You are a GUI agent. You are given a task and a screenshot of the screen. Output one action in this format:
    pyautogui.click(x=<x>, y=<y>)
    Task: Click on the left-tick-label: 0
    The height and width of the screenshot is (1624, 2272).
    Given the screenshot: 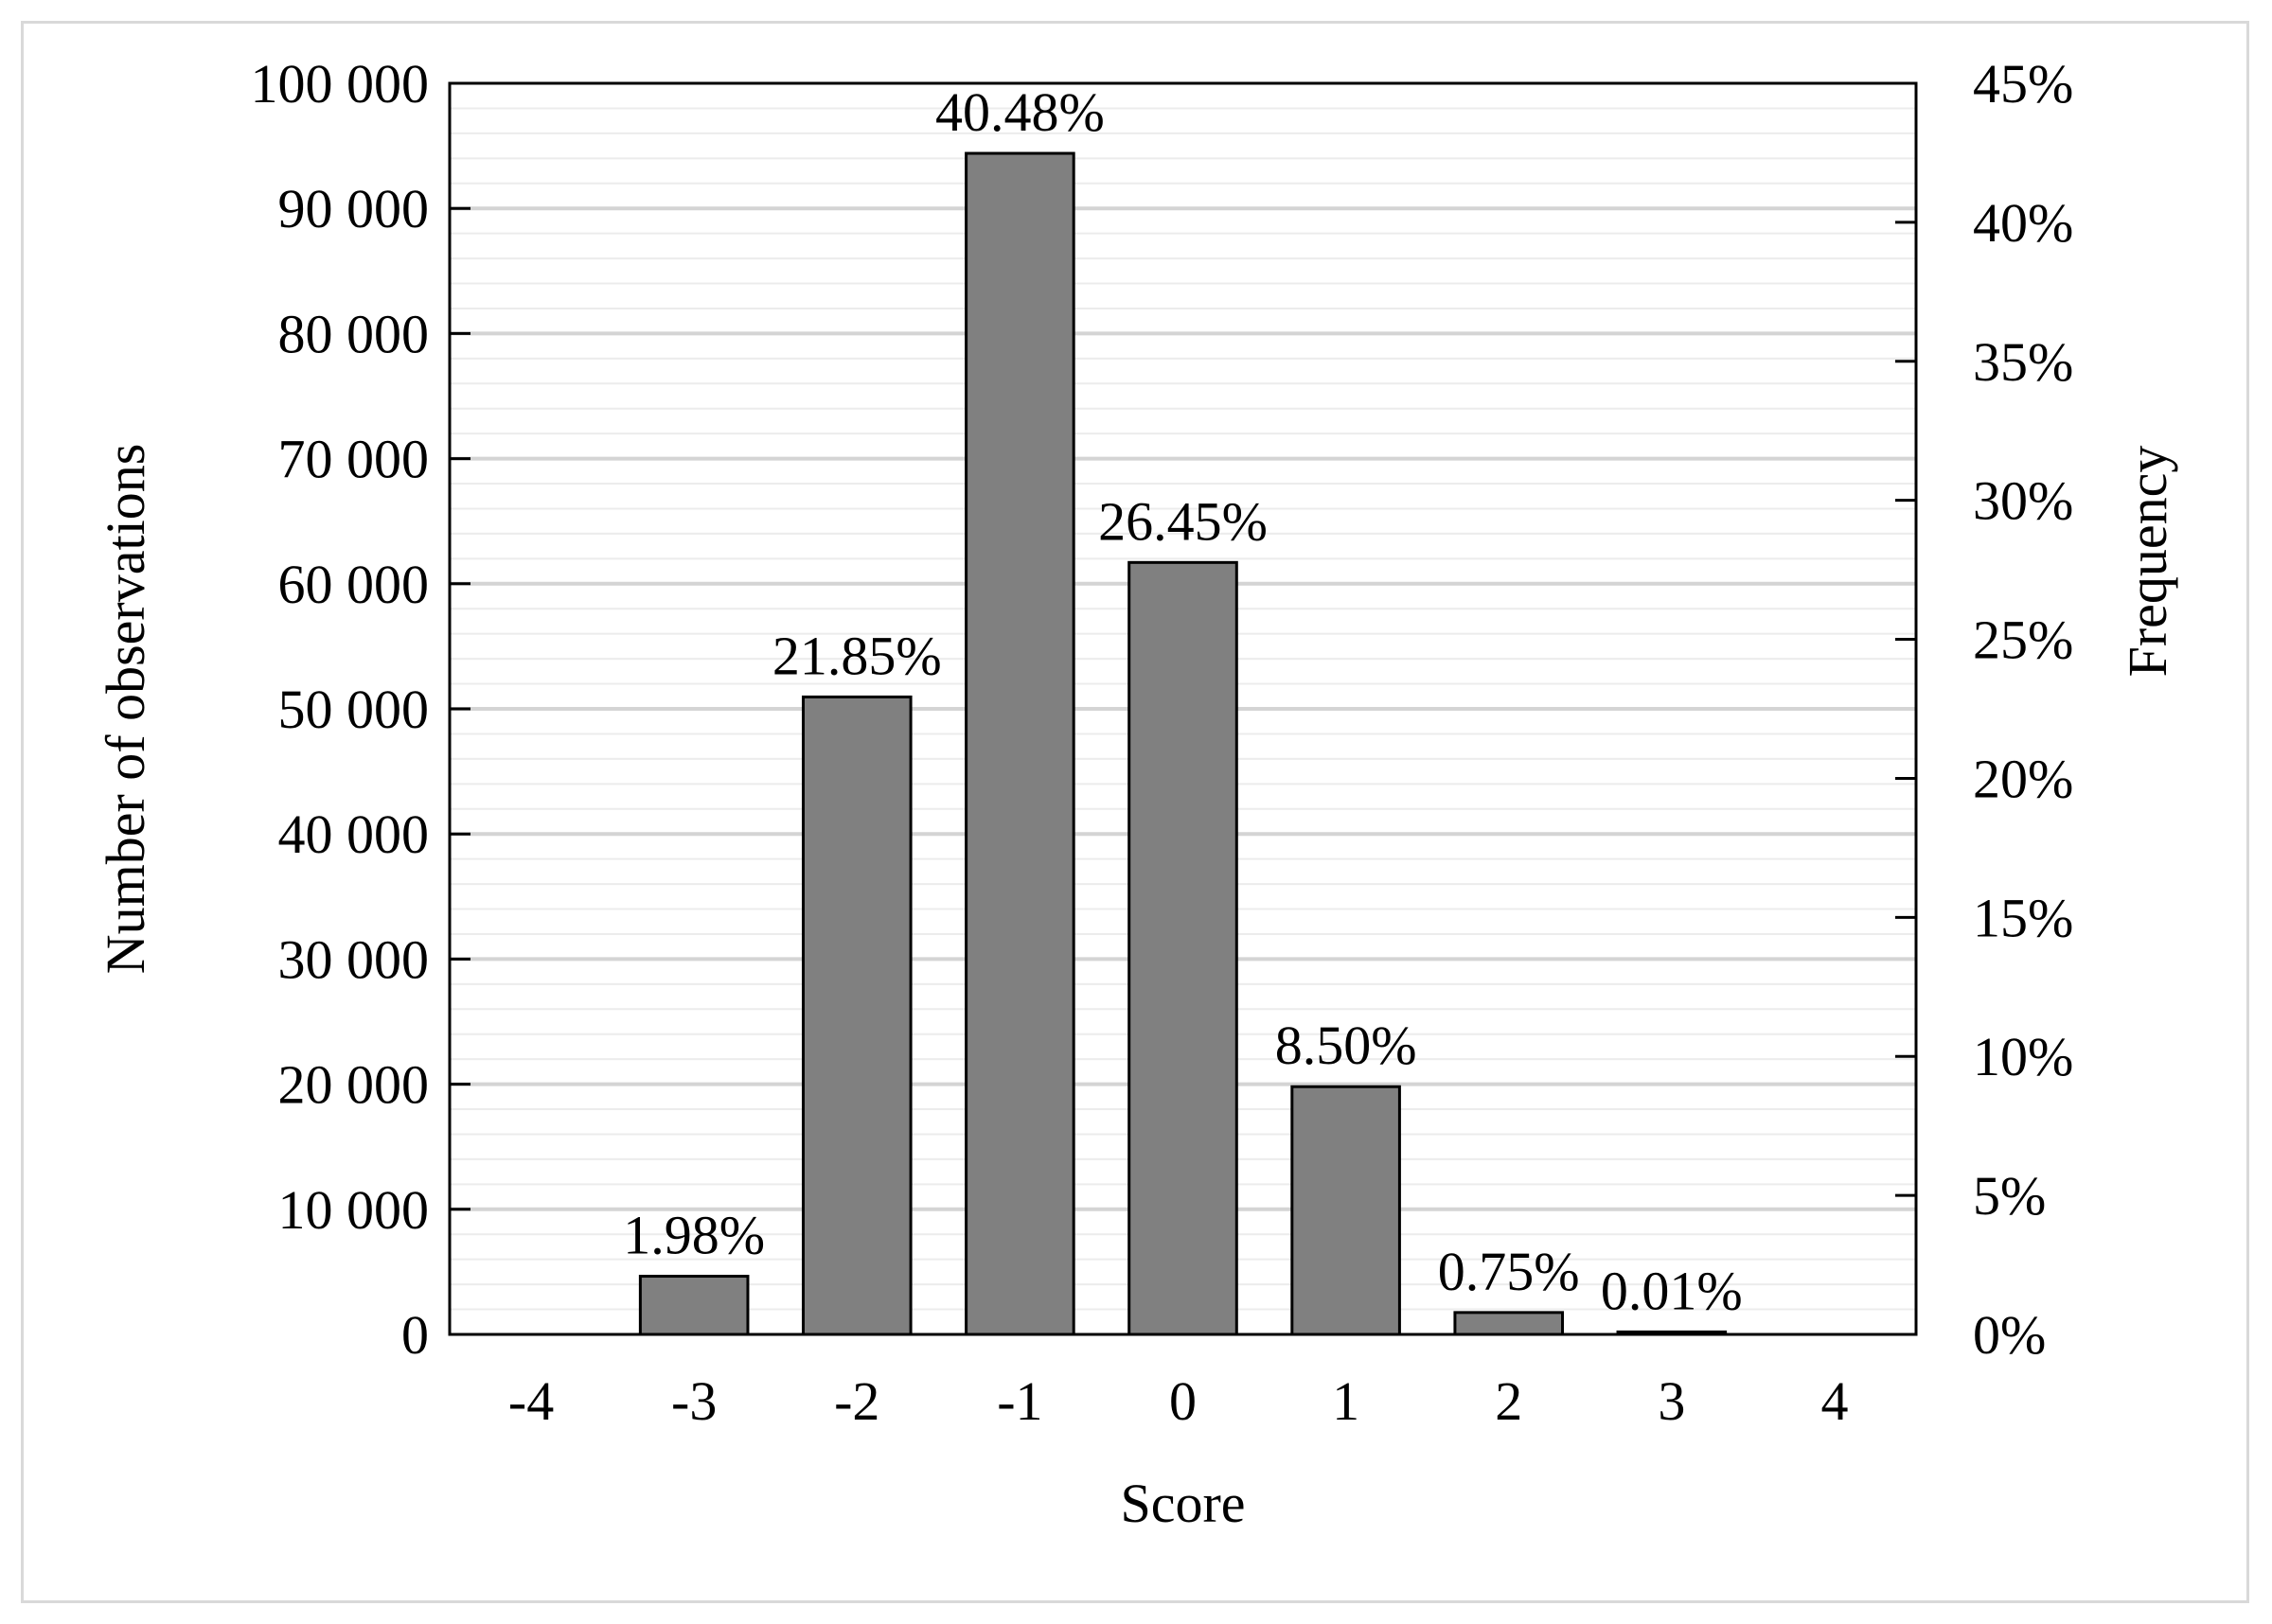 What is the action you would take?
    pyautogui.click(x=415, y=1335)
    